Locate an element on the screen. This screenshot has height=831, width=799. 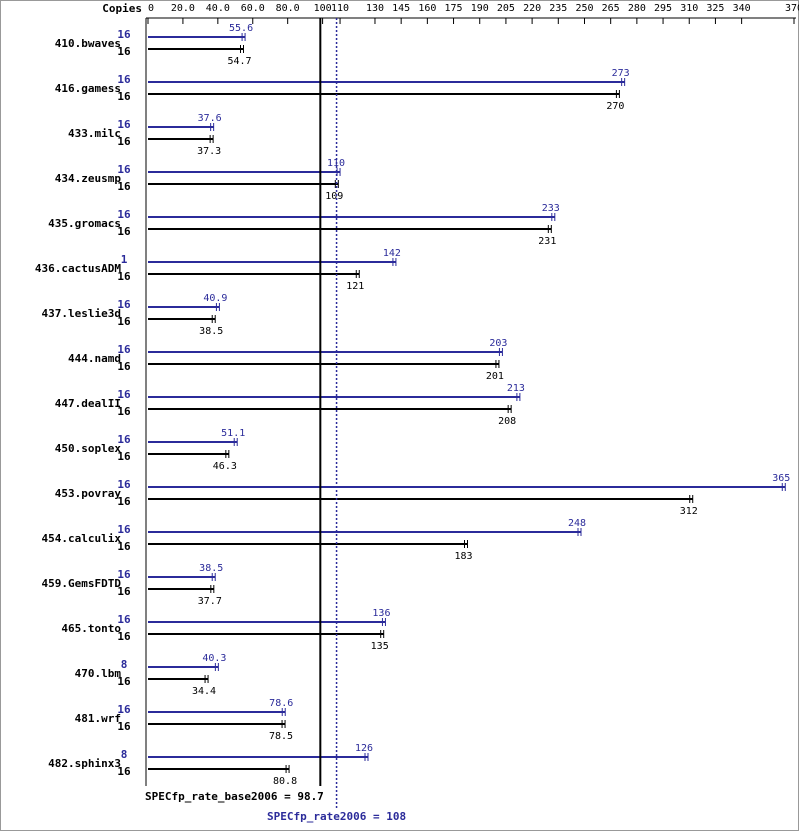
value-label: 78.5 is located at coordinates (281, 736).